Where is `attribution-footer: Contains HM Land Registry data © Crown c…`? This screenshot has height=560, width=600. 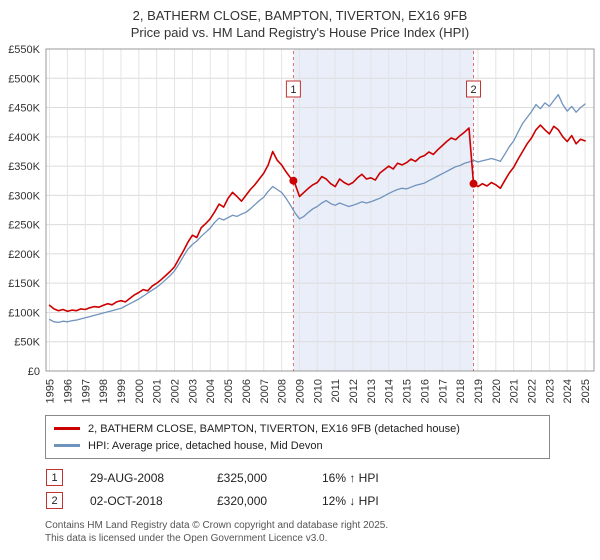
attribution-footer: Contains HM Land Registry data © Crown c… is located at coordinates (322, 532).